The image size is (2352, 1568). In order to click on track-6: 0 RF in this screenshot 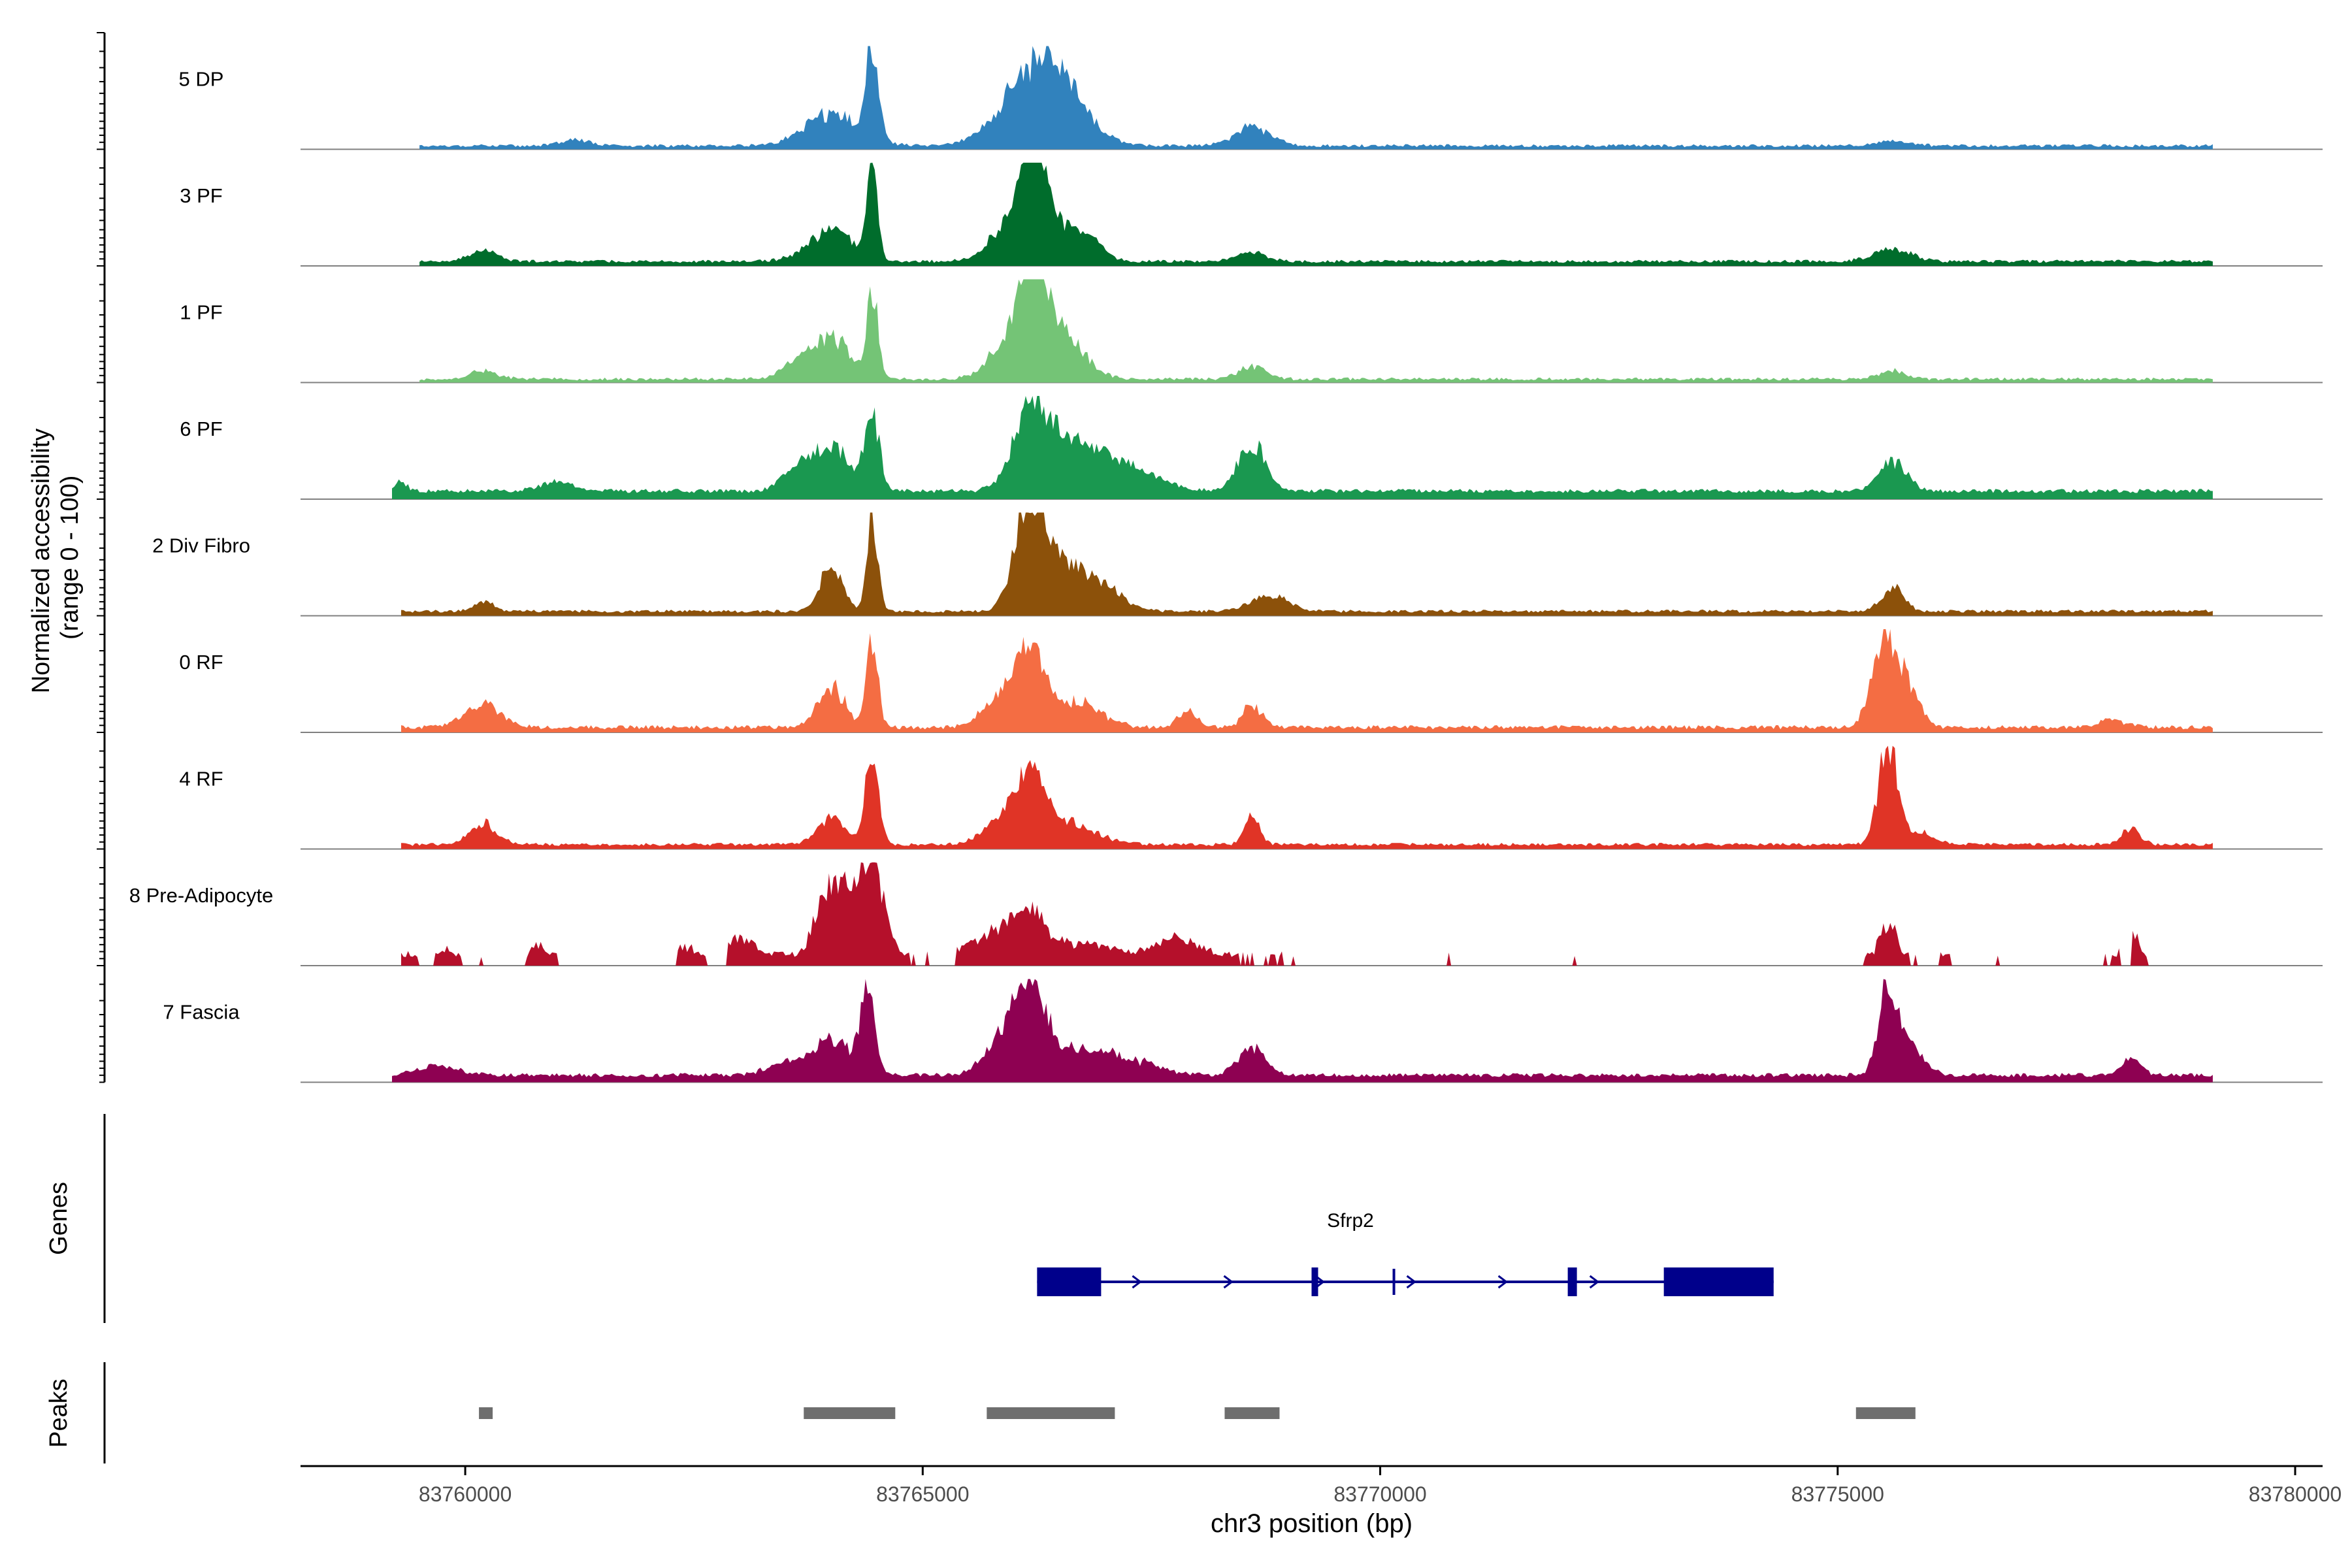, I will do `click(1251, 681)`.